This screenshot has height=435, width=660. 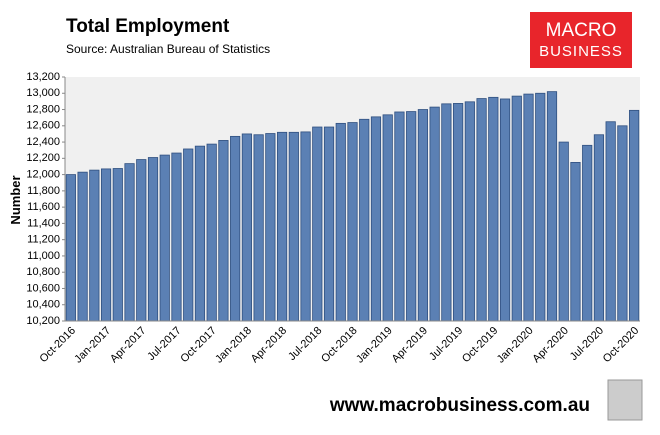 What do you see at coordinates (233, 345) in the screenshot?
I see `x-tick-label: Jan-2018` at bounding box center [233, 345].